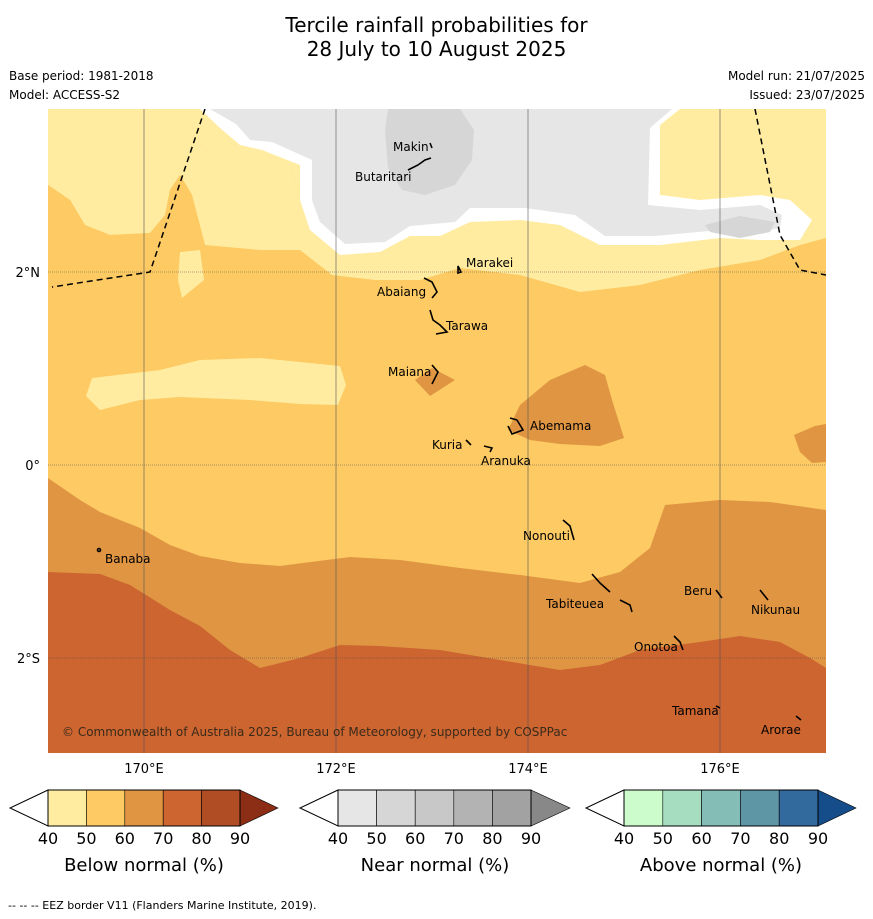 The image size is (873, 919). I want to click on place-label-banaba: Banaba, so click(128, 559).